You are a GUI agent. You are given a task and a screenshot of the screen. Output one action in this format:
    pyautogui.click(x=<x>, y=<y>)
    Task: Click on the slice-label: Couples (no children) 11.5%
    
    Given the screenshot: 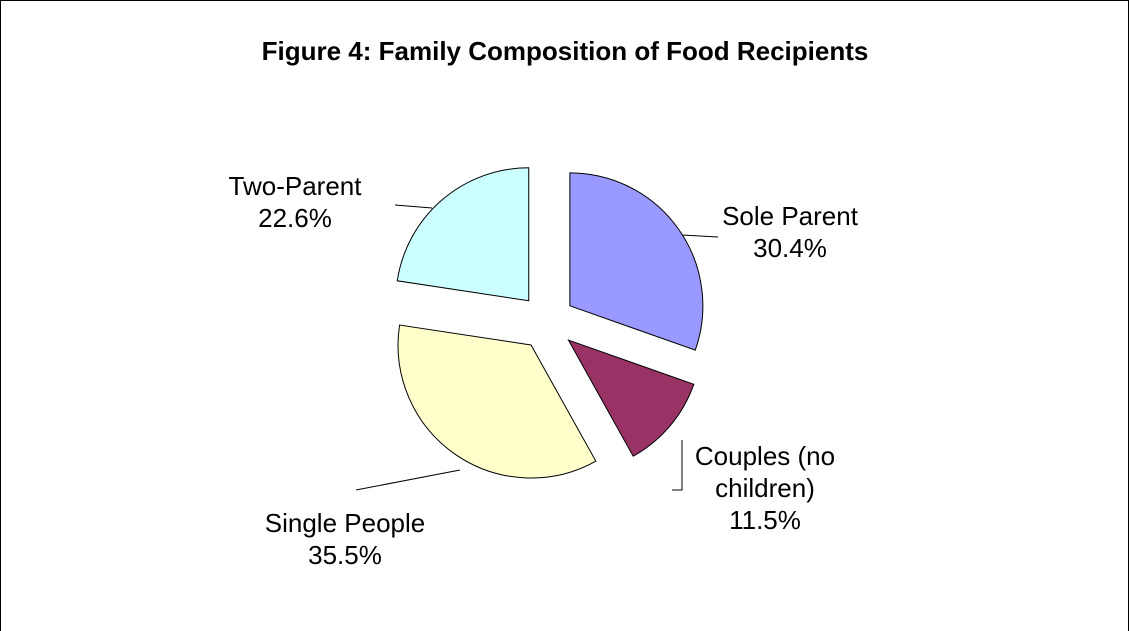 What is the action you would take?
    pyautogui.click(x=765, y=488)
    